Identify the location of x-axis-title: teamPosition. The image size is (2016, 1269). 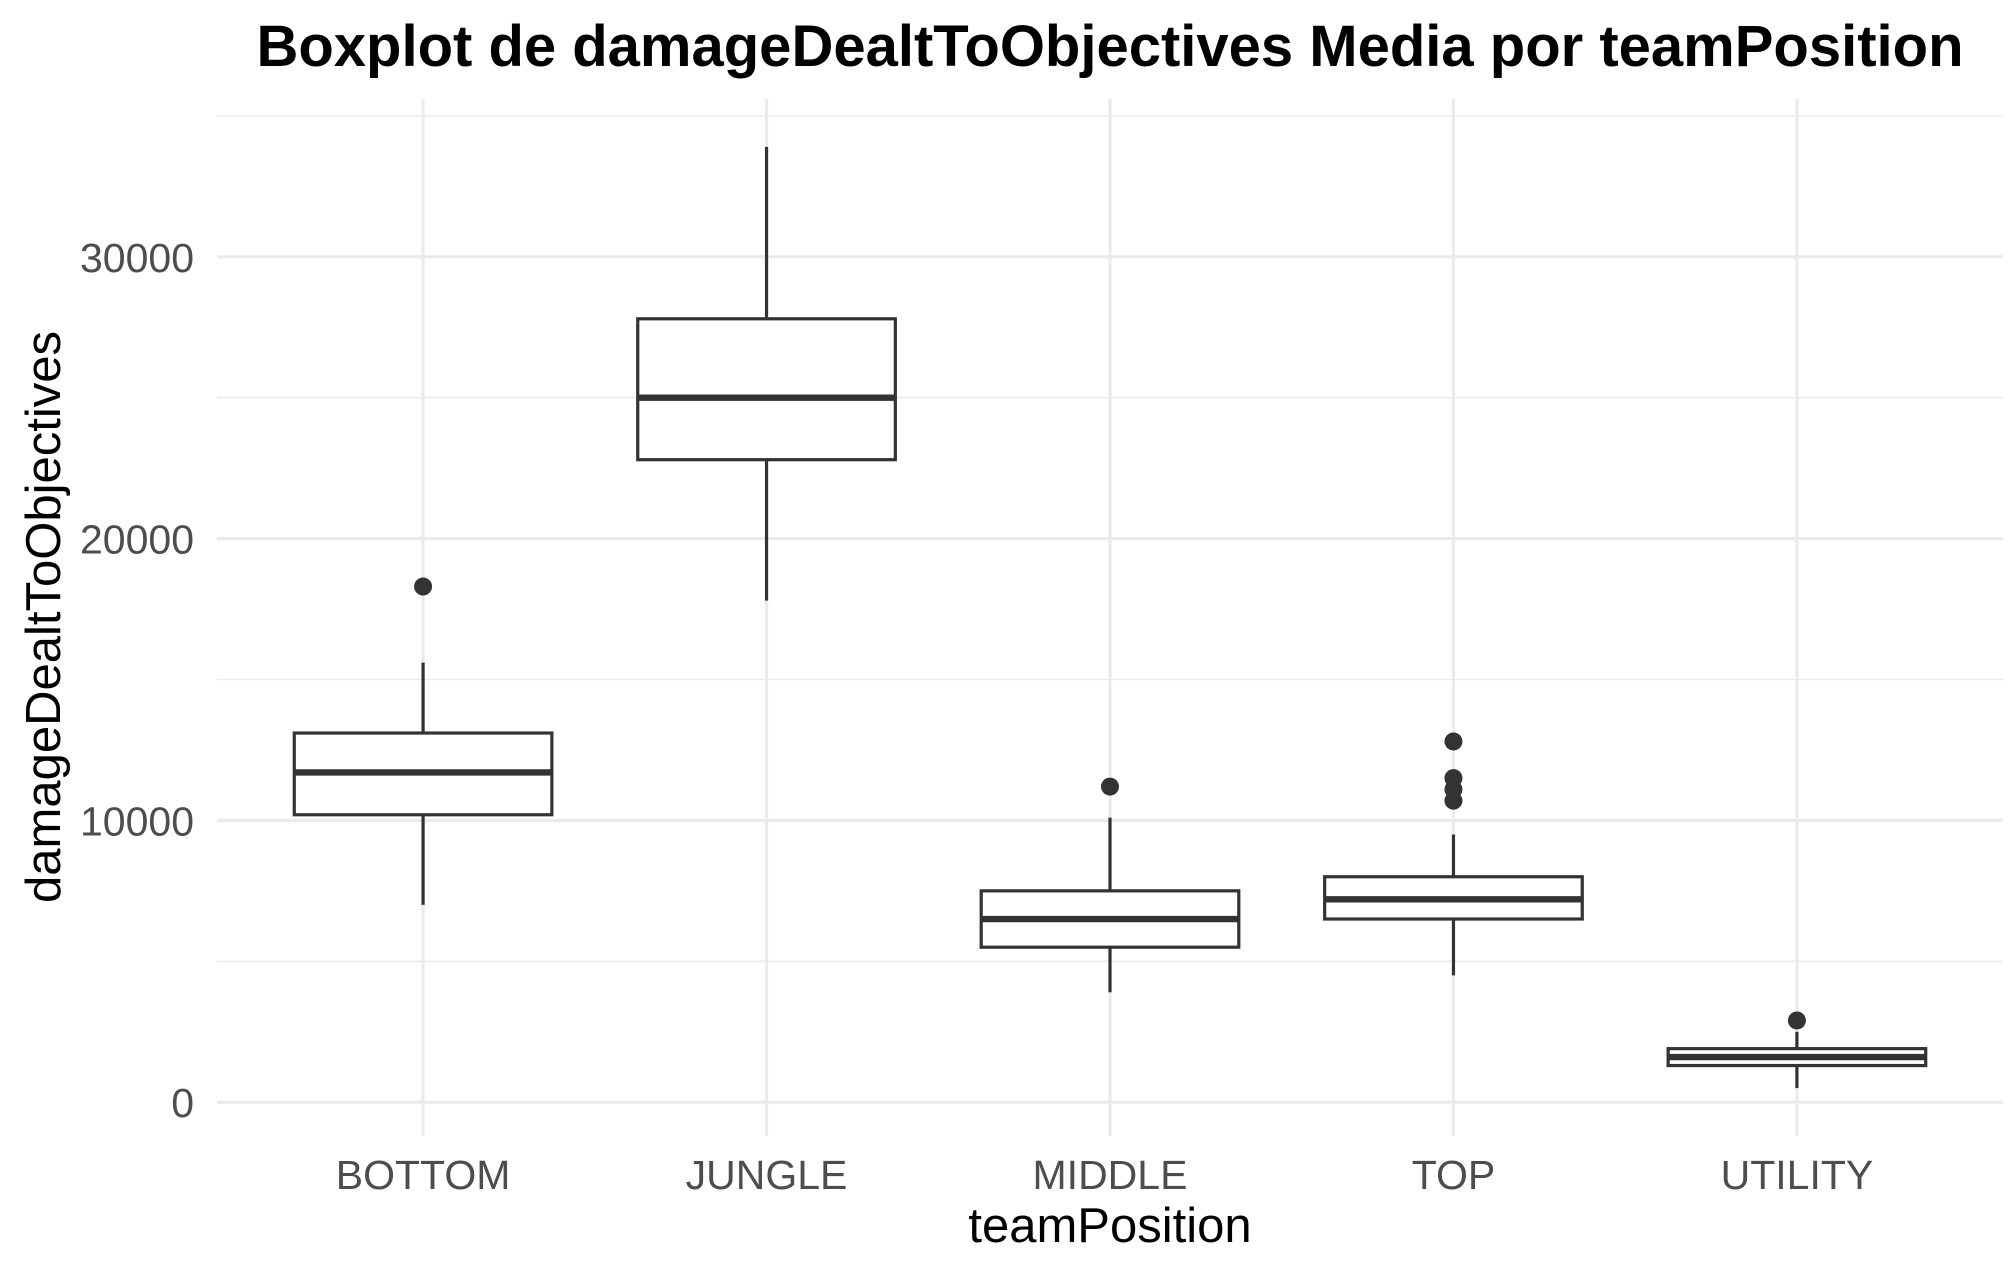
(1109, 1226).